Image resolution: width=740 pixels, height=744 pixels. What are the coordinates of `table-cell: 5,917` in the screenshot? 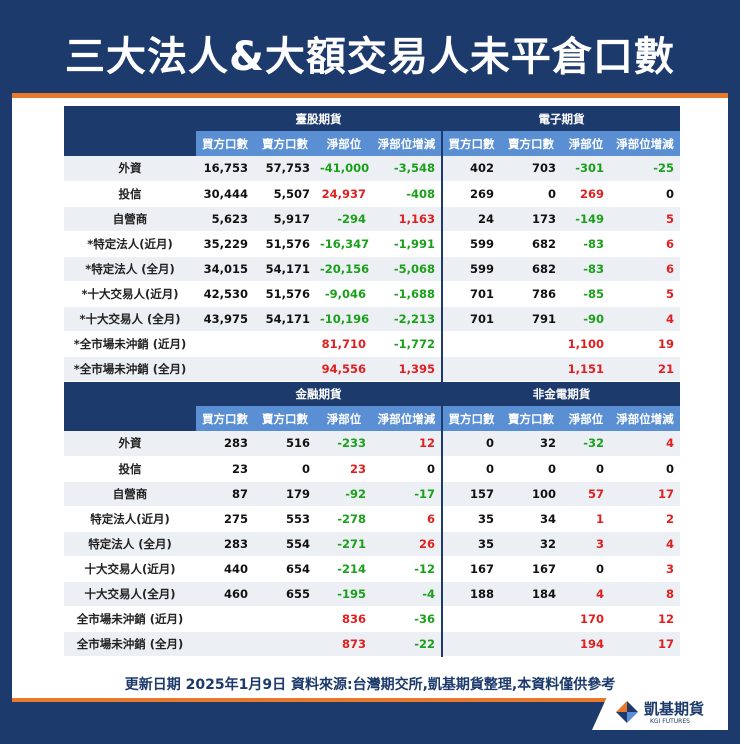 It's located at (285, 219).